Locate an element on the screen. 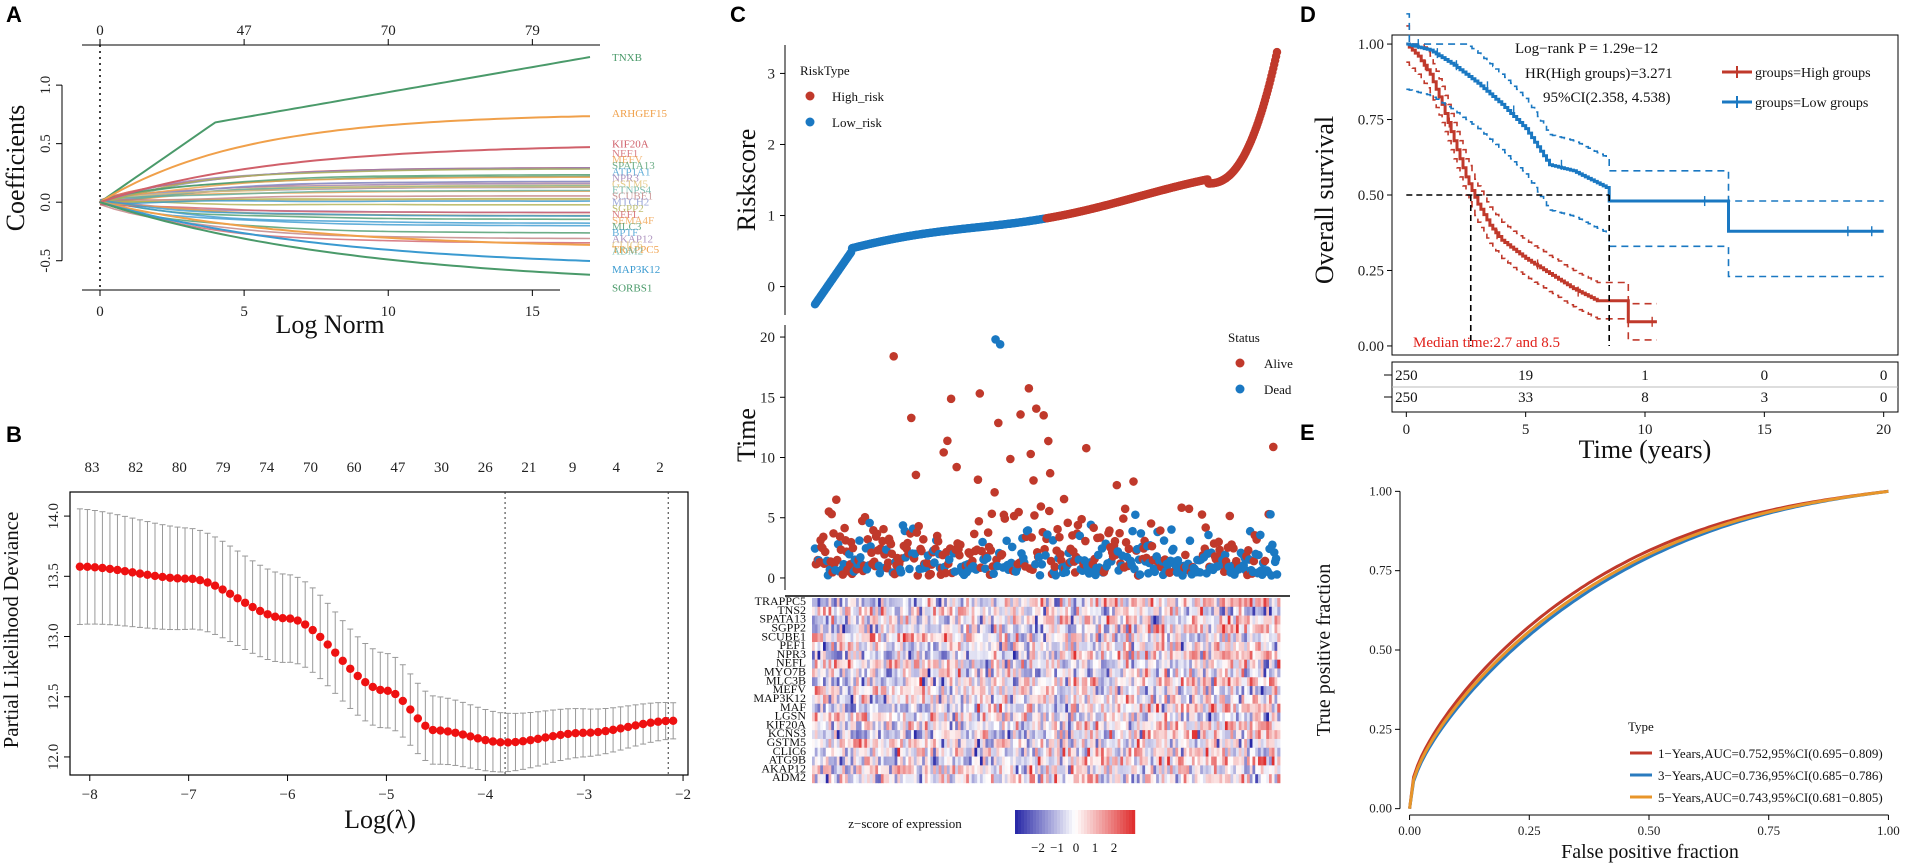 Image resolution: width=1907 pixels, height=864 pixels. time-legend-title: Status is located at coordinates (1244, 337).